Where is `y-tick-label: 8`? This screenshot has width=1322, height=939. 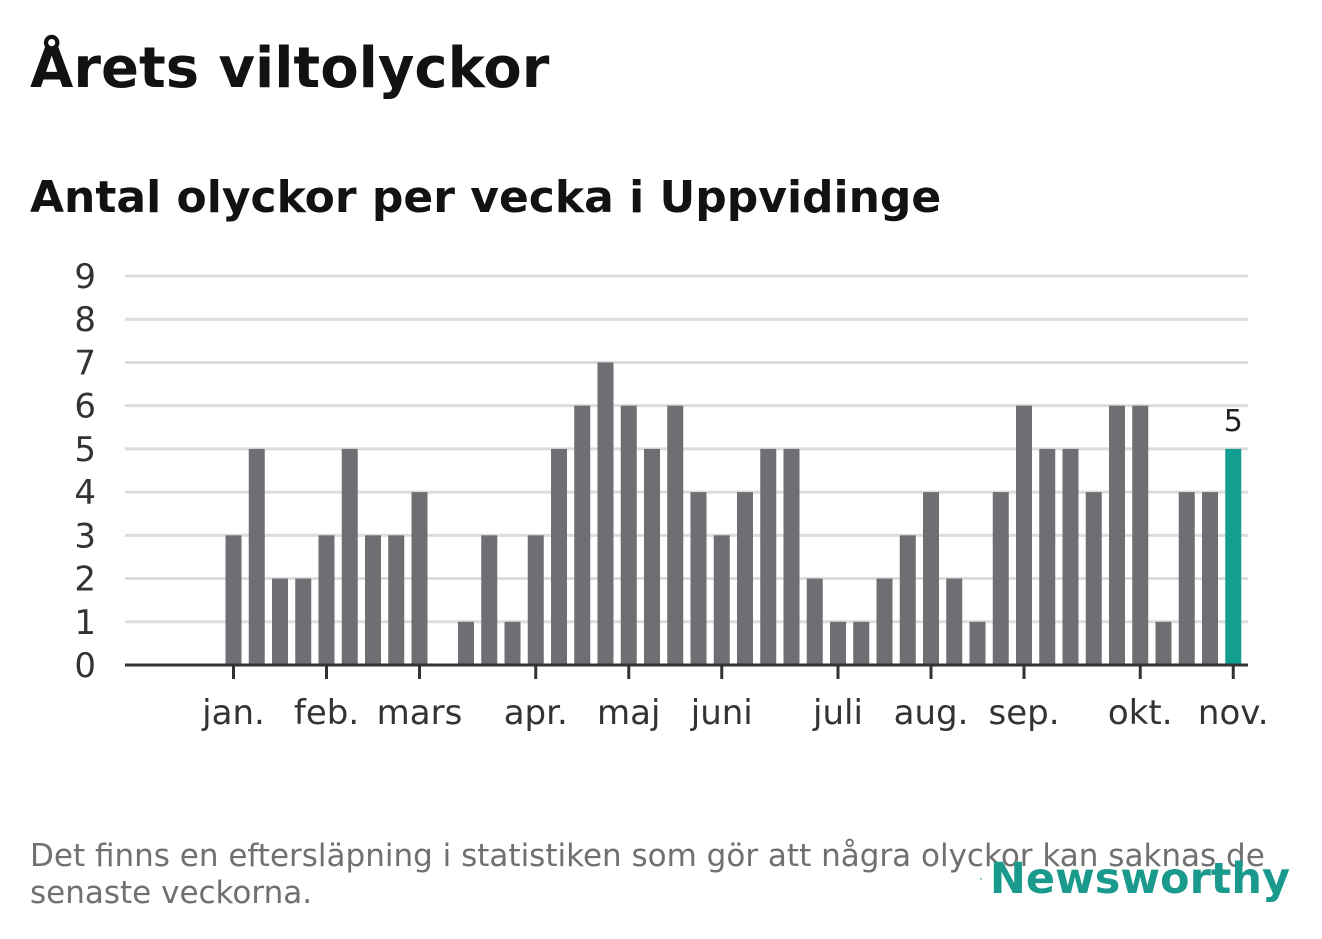 y-tick-label: 8 is located at coordinates (85, 320).